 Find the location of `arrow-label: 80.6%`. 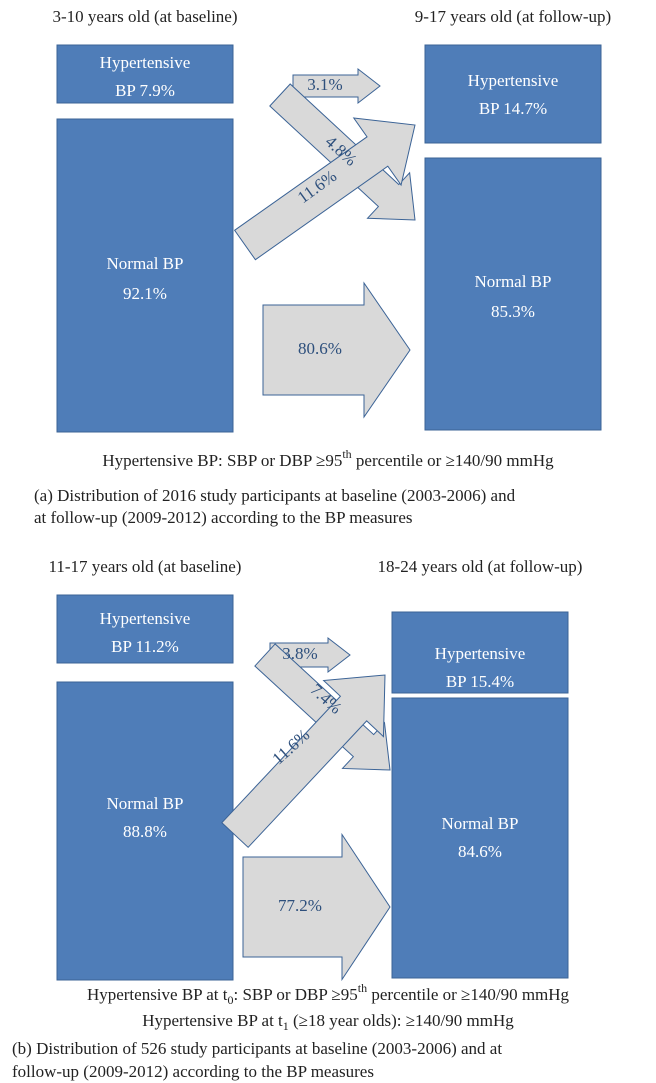

arrow-label: 80.6% is located at coordinates (320, 348).